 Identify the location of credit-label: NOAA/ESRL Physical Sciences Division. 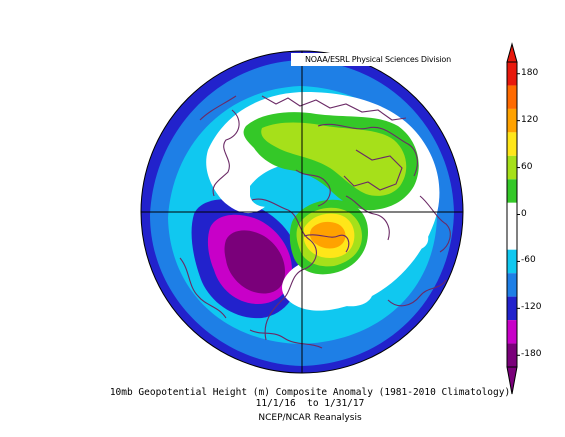
(378, 59).